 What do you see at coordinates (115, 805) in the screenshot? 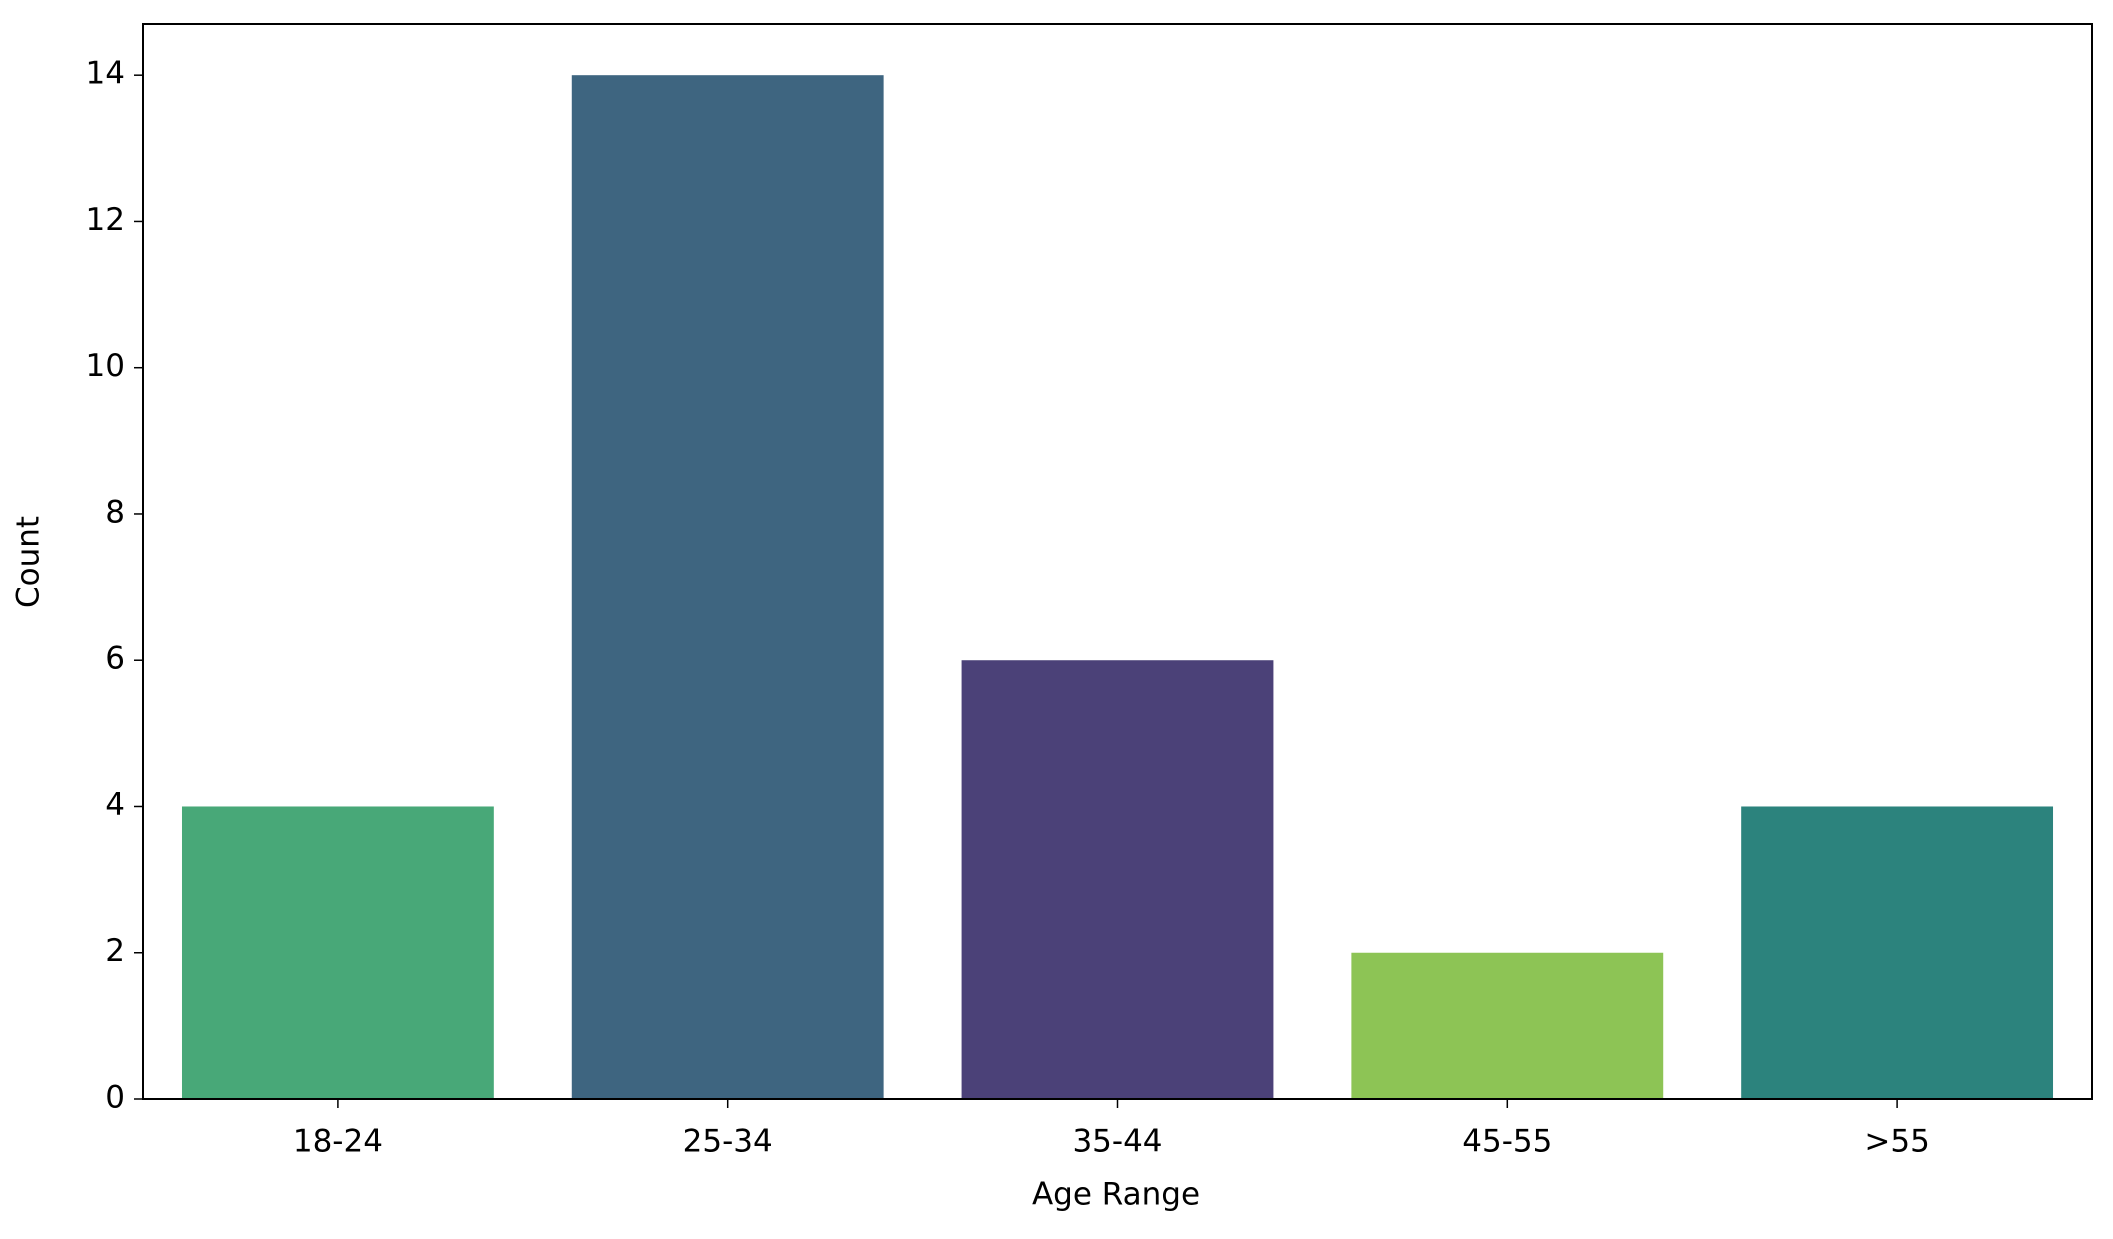
I see `y-tick-label: 4` at bounding box center [115, 805].